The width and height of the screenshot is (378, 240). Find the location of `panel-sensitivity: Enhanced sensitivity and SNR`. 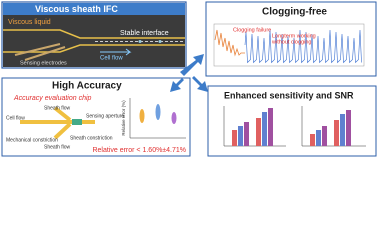

panel-sensitivity: Enhanced sensitivity and SNR is located at coordinates (292, 121).